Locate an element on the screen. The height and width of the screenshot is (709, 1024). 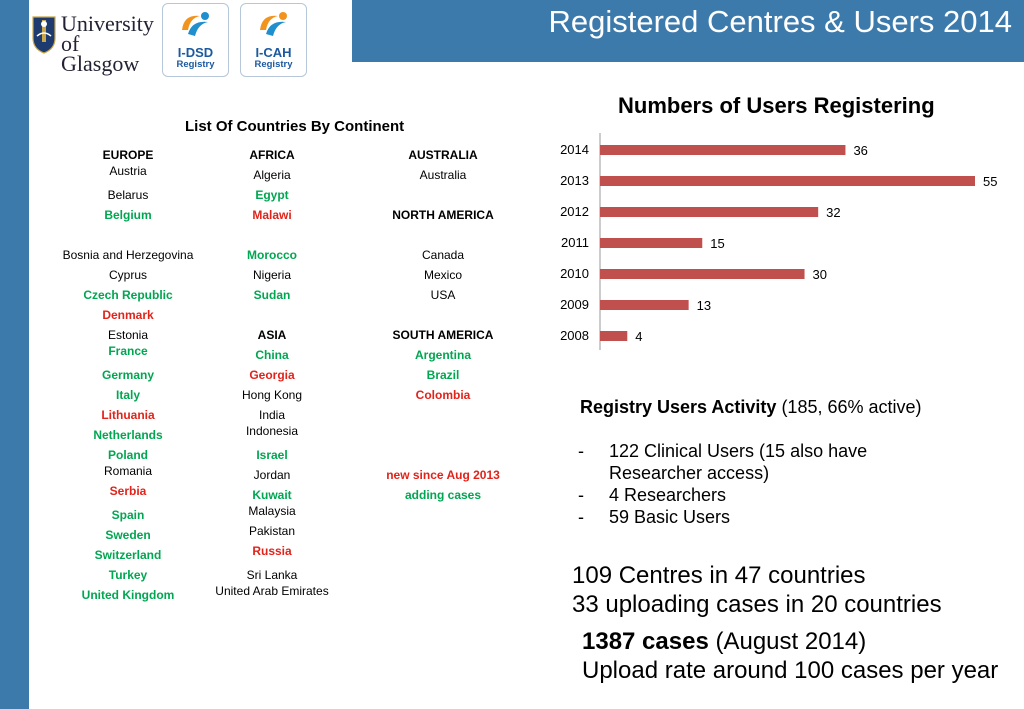
country-name: Austria is located at coordinates (128, 171).